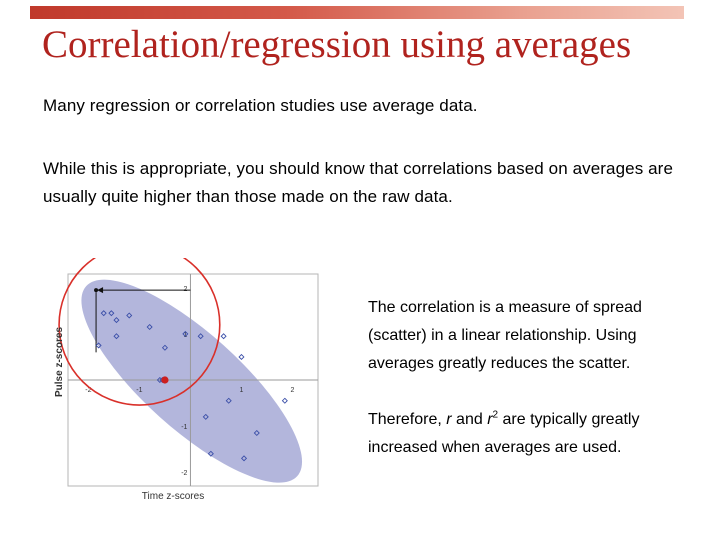 The width and height of the screenshot is (720, 540). I want to click on slide-title: Correlation/regression using averages, so click(337, 44).